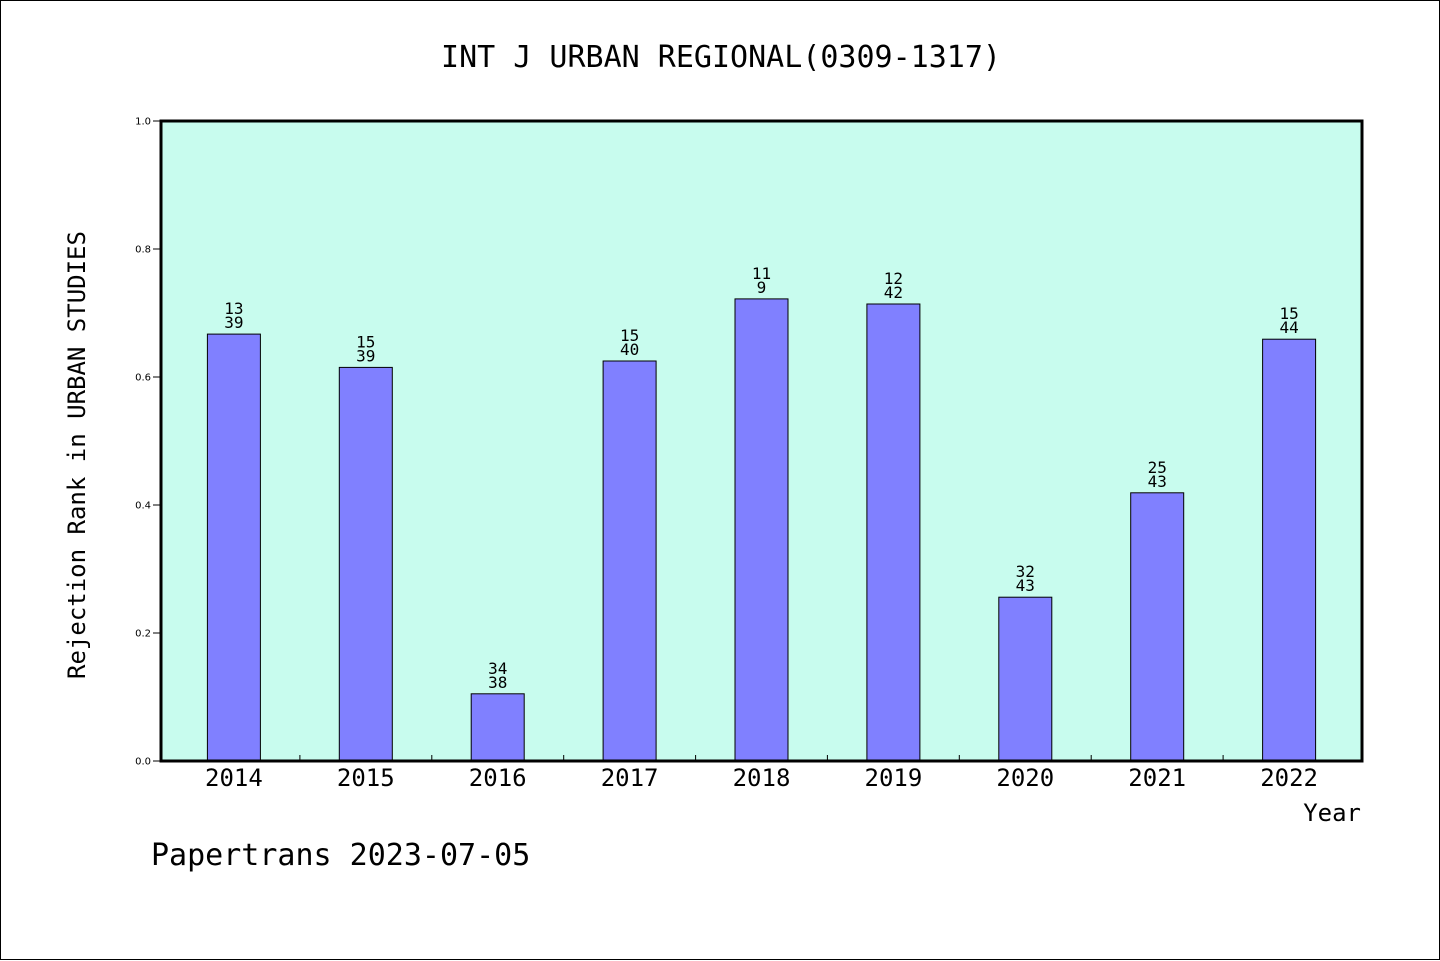 This screenshot has height=961, width=1440. What do you see at coordinates (143, 762) in the screenshot?
I see `y-tick-label-0.0: 0.0` at bounding box center [143, 762].